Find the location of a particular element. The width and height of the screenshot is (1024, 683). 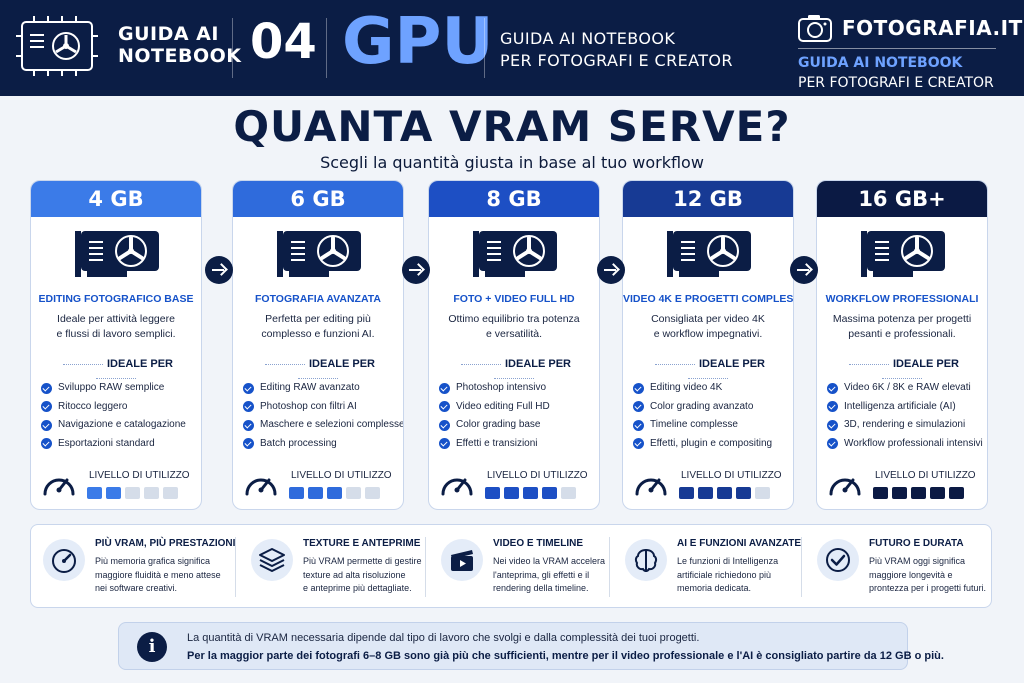

list-item: Navigazione e catalogazione is located at coordinates (113, 425).